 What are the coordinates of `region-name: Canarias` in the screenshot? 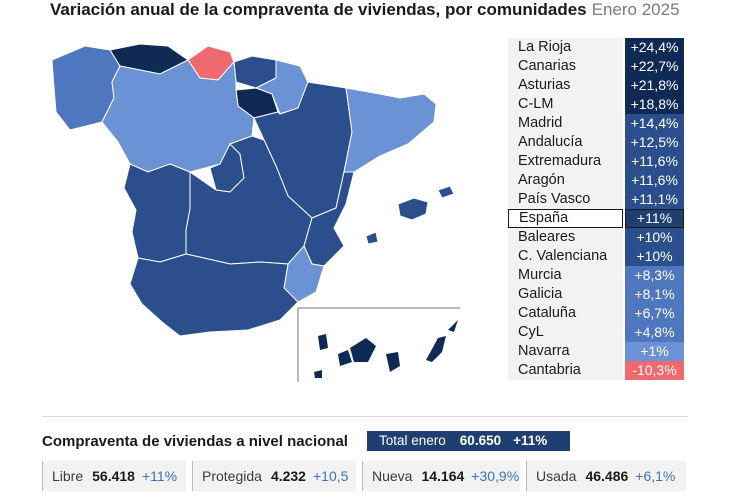 It's located at (565, 66).